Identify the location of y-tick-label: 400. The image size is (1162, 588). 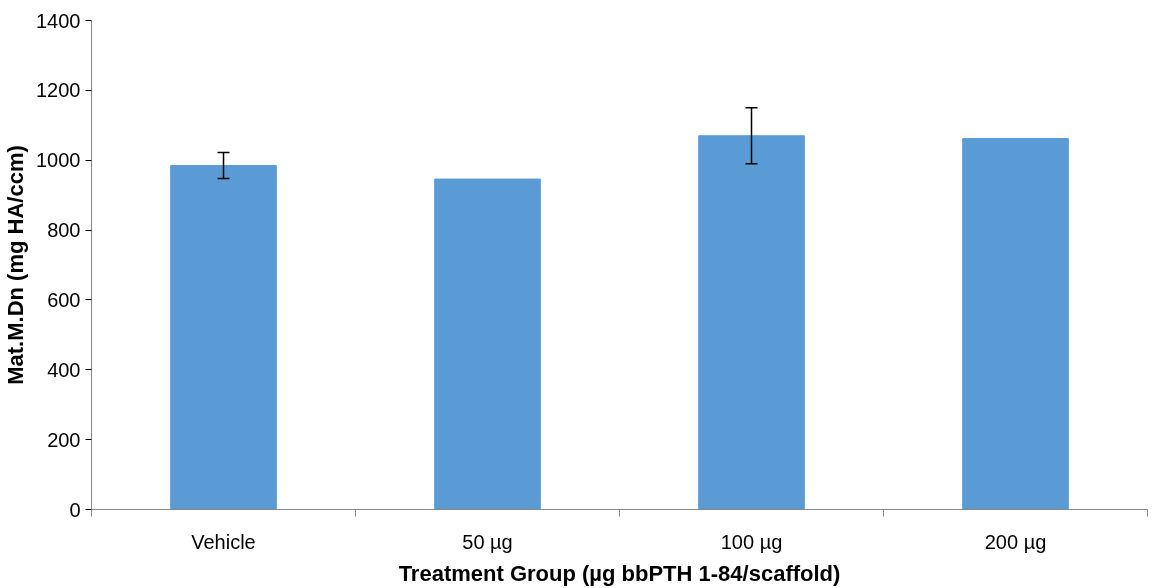
(64, 369).